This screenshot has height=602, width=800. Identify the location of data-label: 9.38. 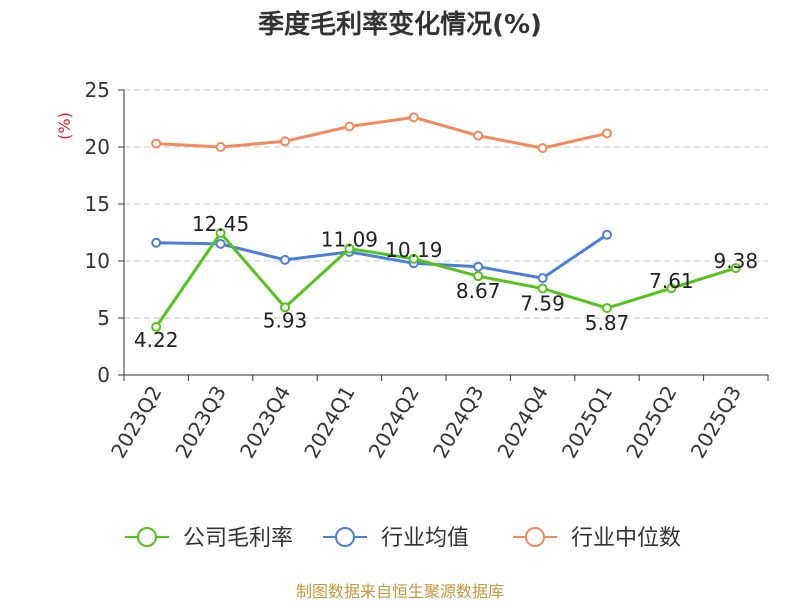
(736, 261).